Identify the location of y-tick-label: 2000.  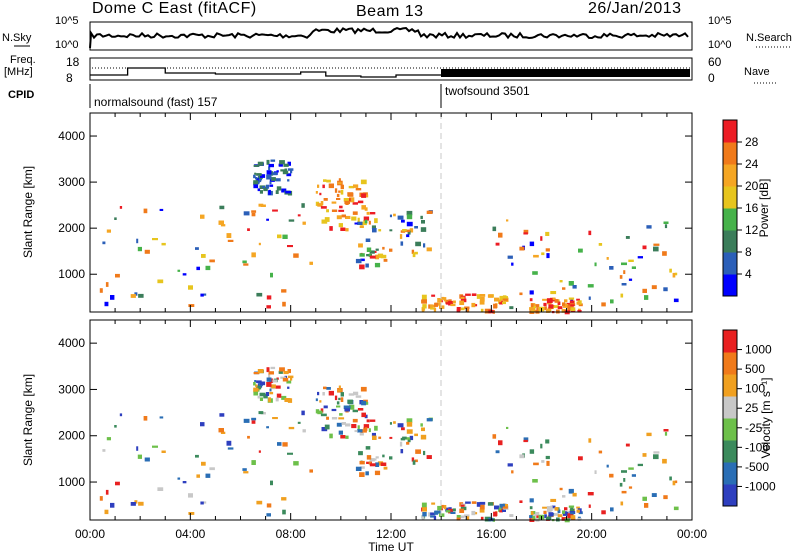
(71, 436).